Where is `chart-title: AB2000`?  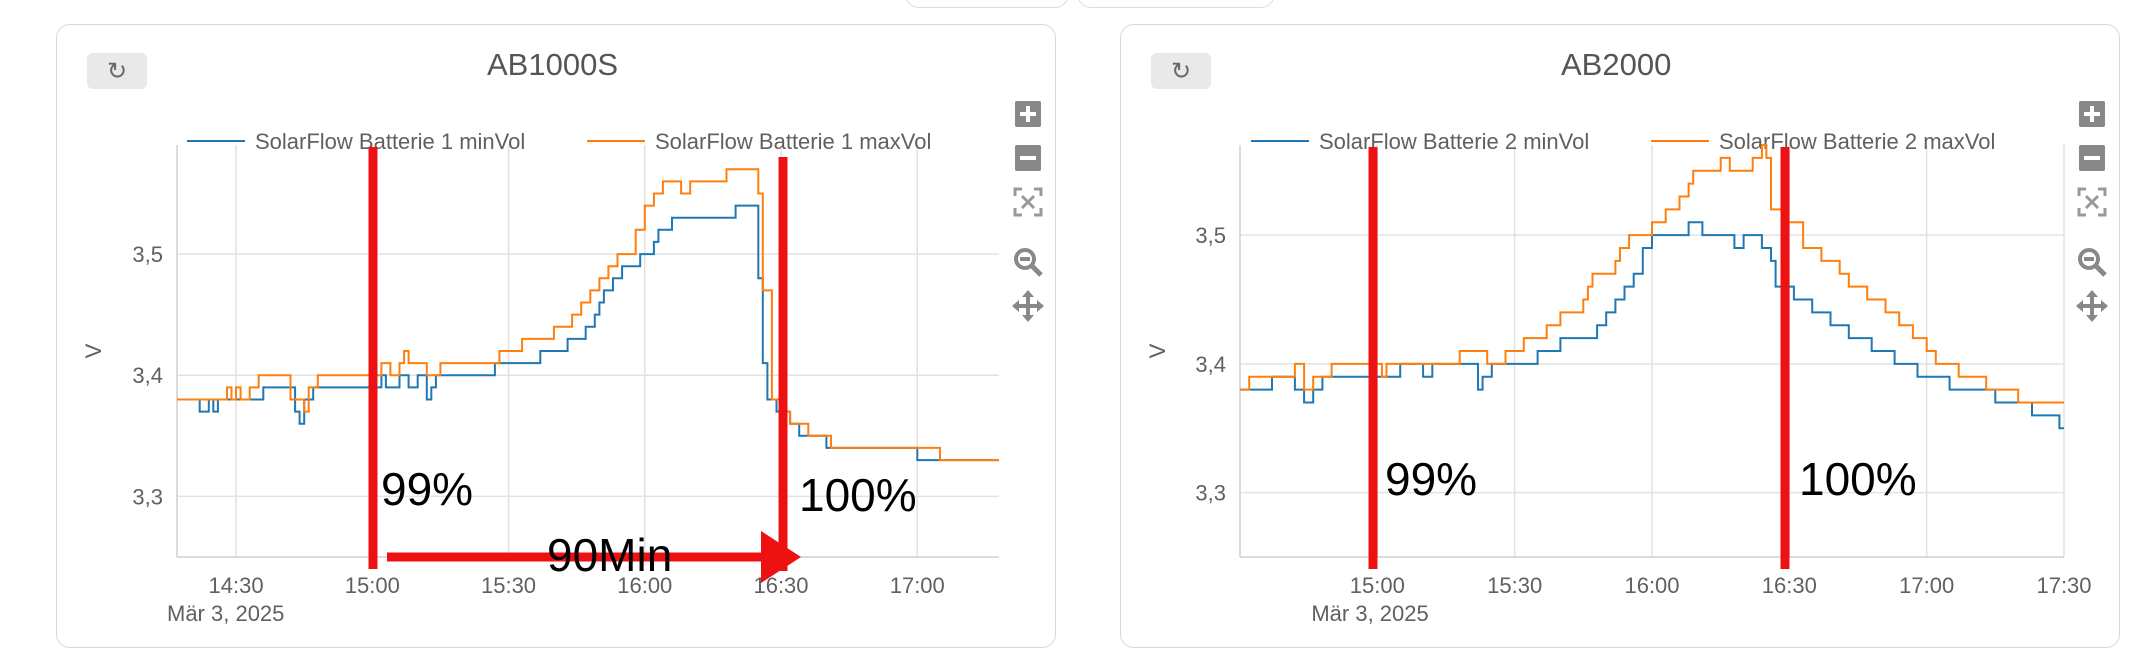
chart-title: AB2000 is located at coordinates (1616, 64).